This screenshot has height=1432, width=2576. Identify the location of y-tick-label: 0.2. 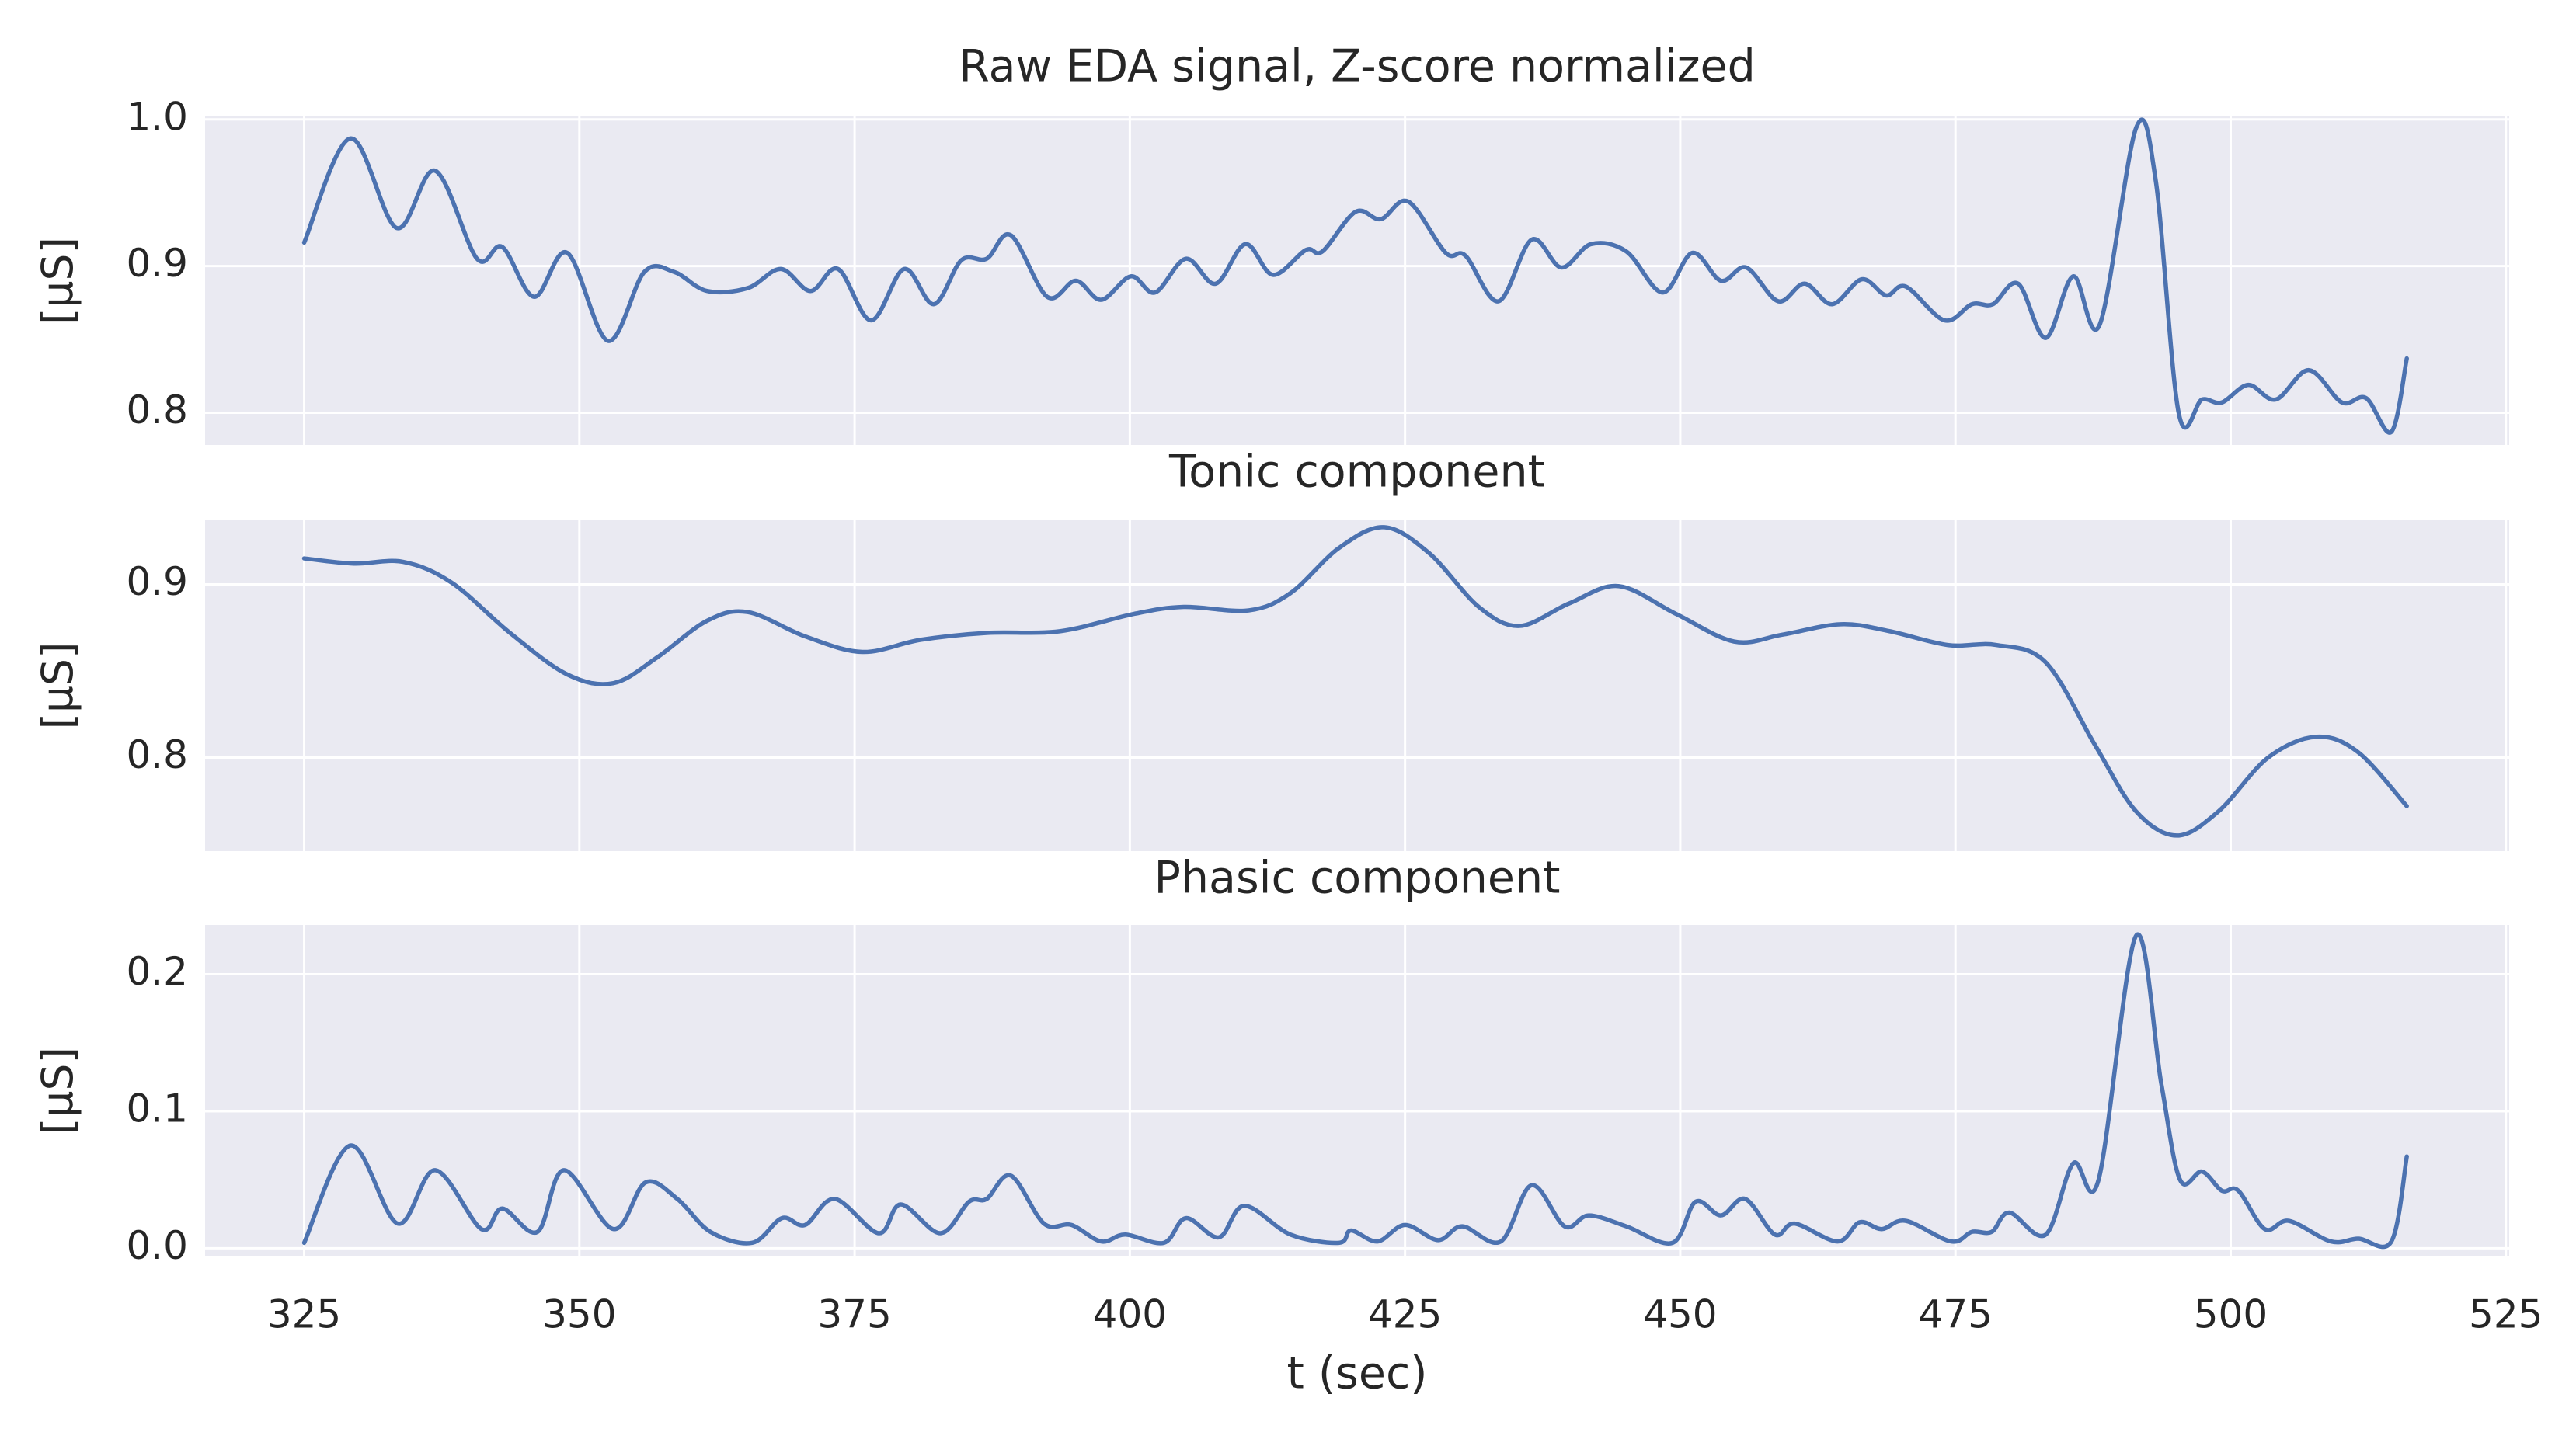
(157, 971).